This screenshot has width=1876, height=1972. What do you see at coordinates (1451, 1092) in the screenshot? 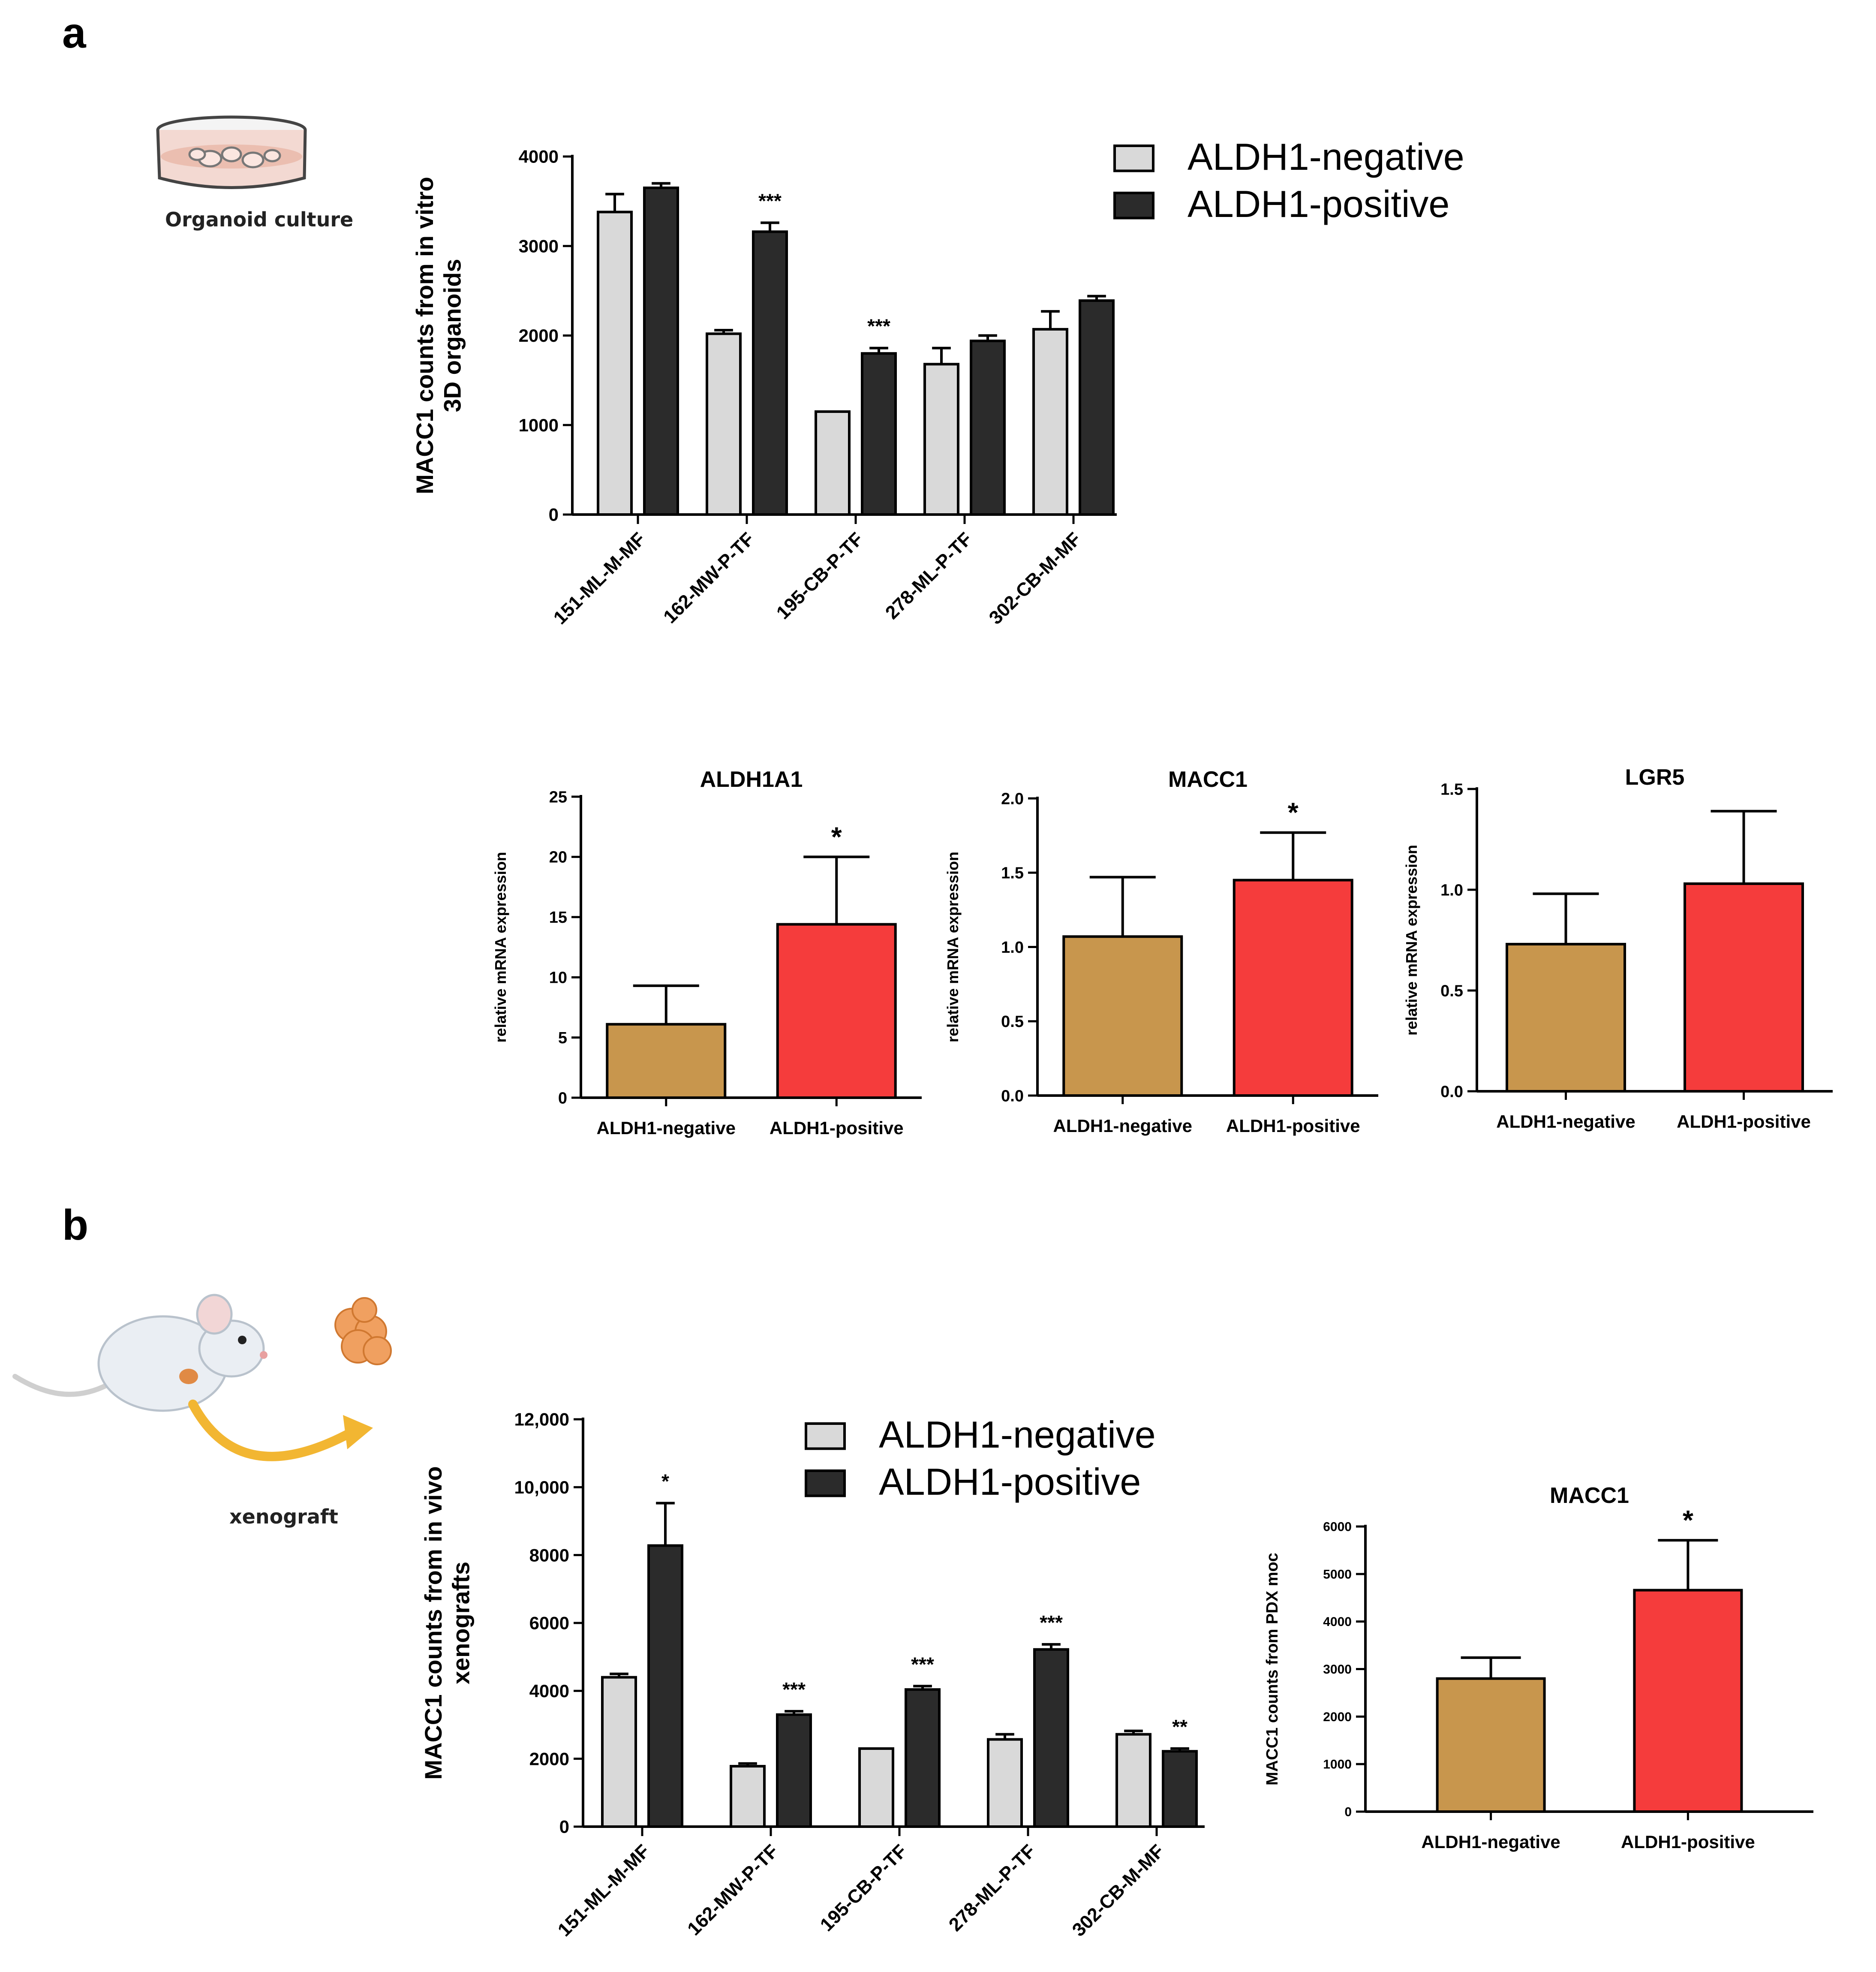
I see `a_lgr5-y-tick-label: 0.0` at bounding box center [1451, 1092].